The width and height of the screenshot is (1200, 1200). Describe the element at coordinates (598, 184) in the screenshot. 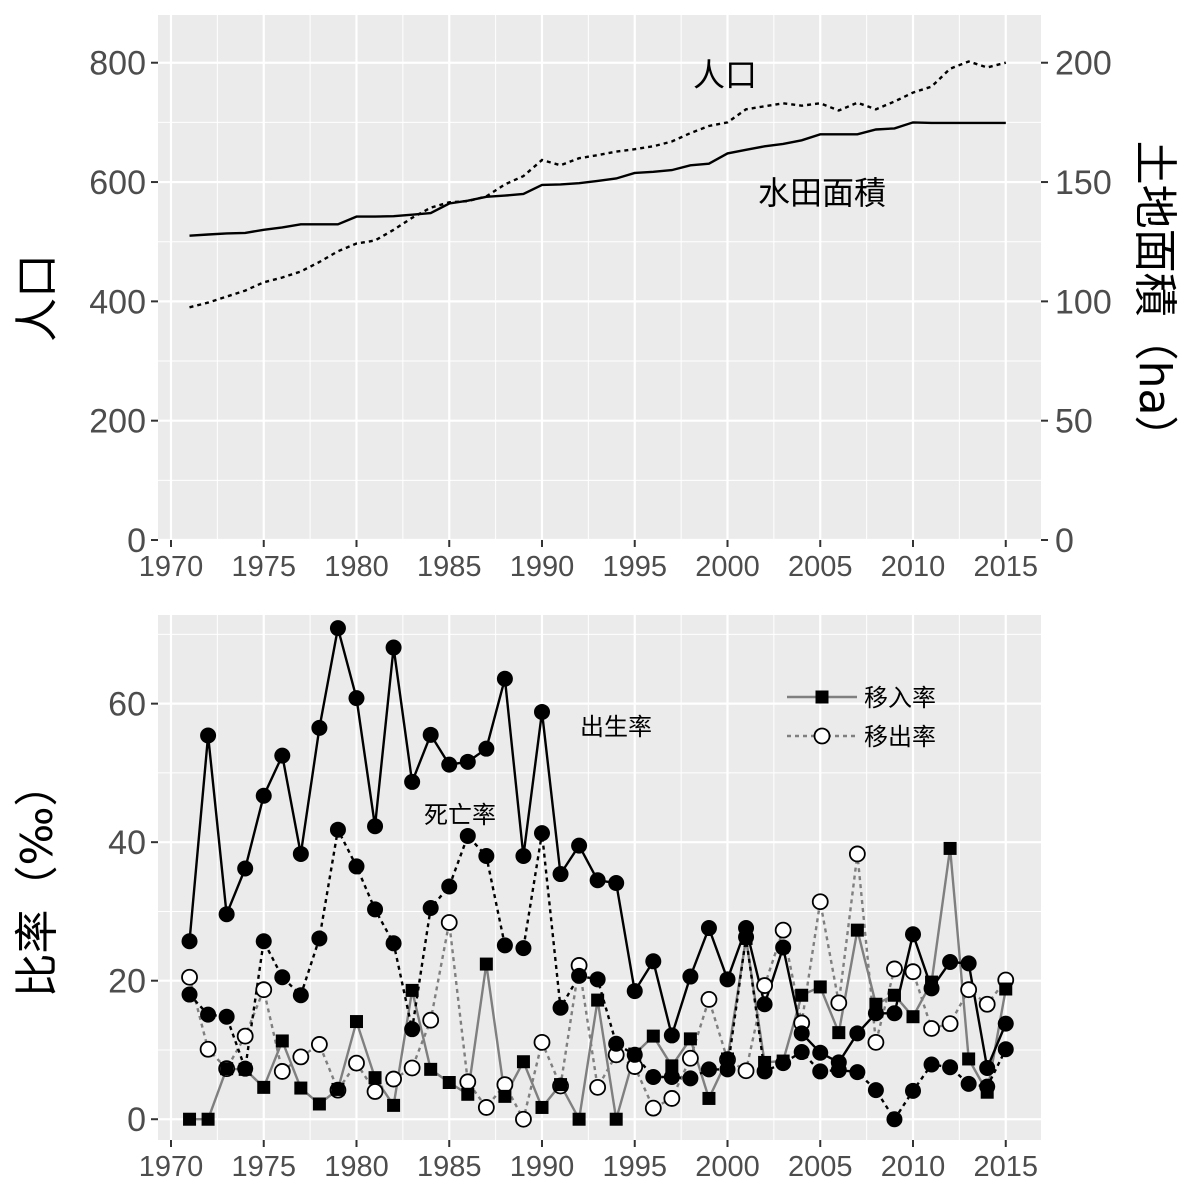

I see `population-line` at that location.